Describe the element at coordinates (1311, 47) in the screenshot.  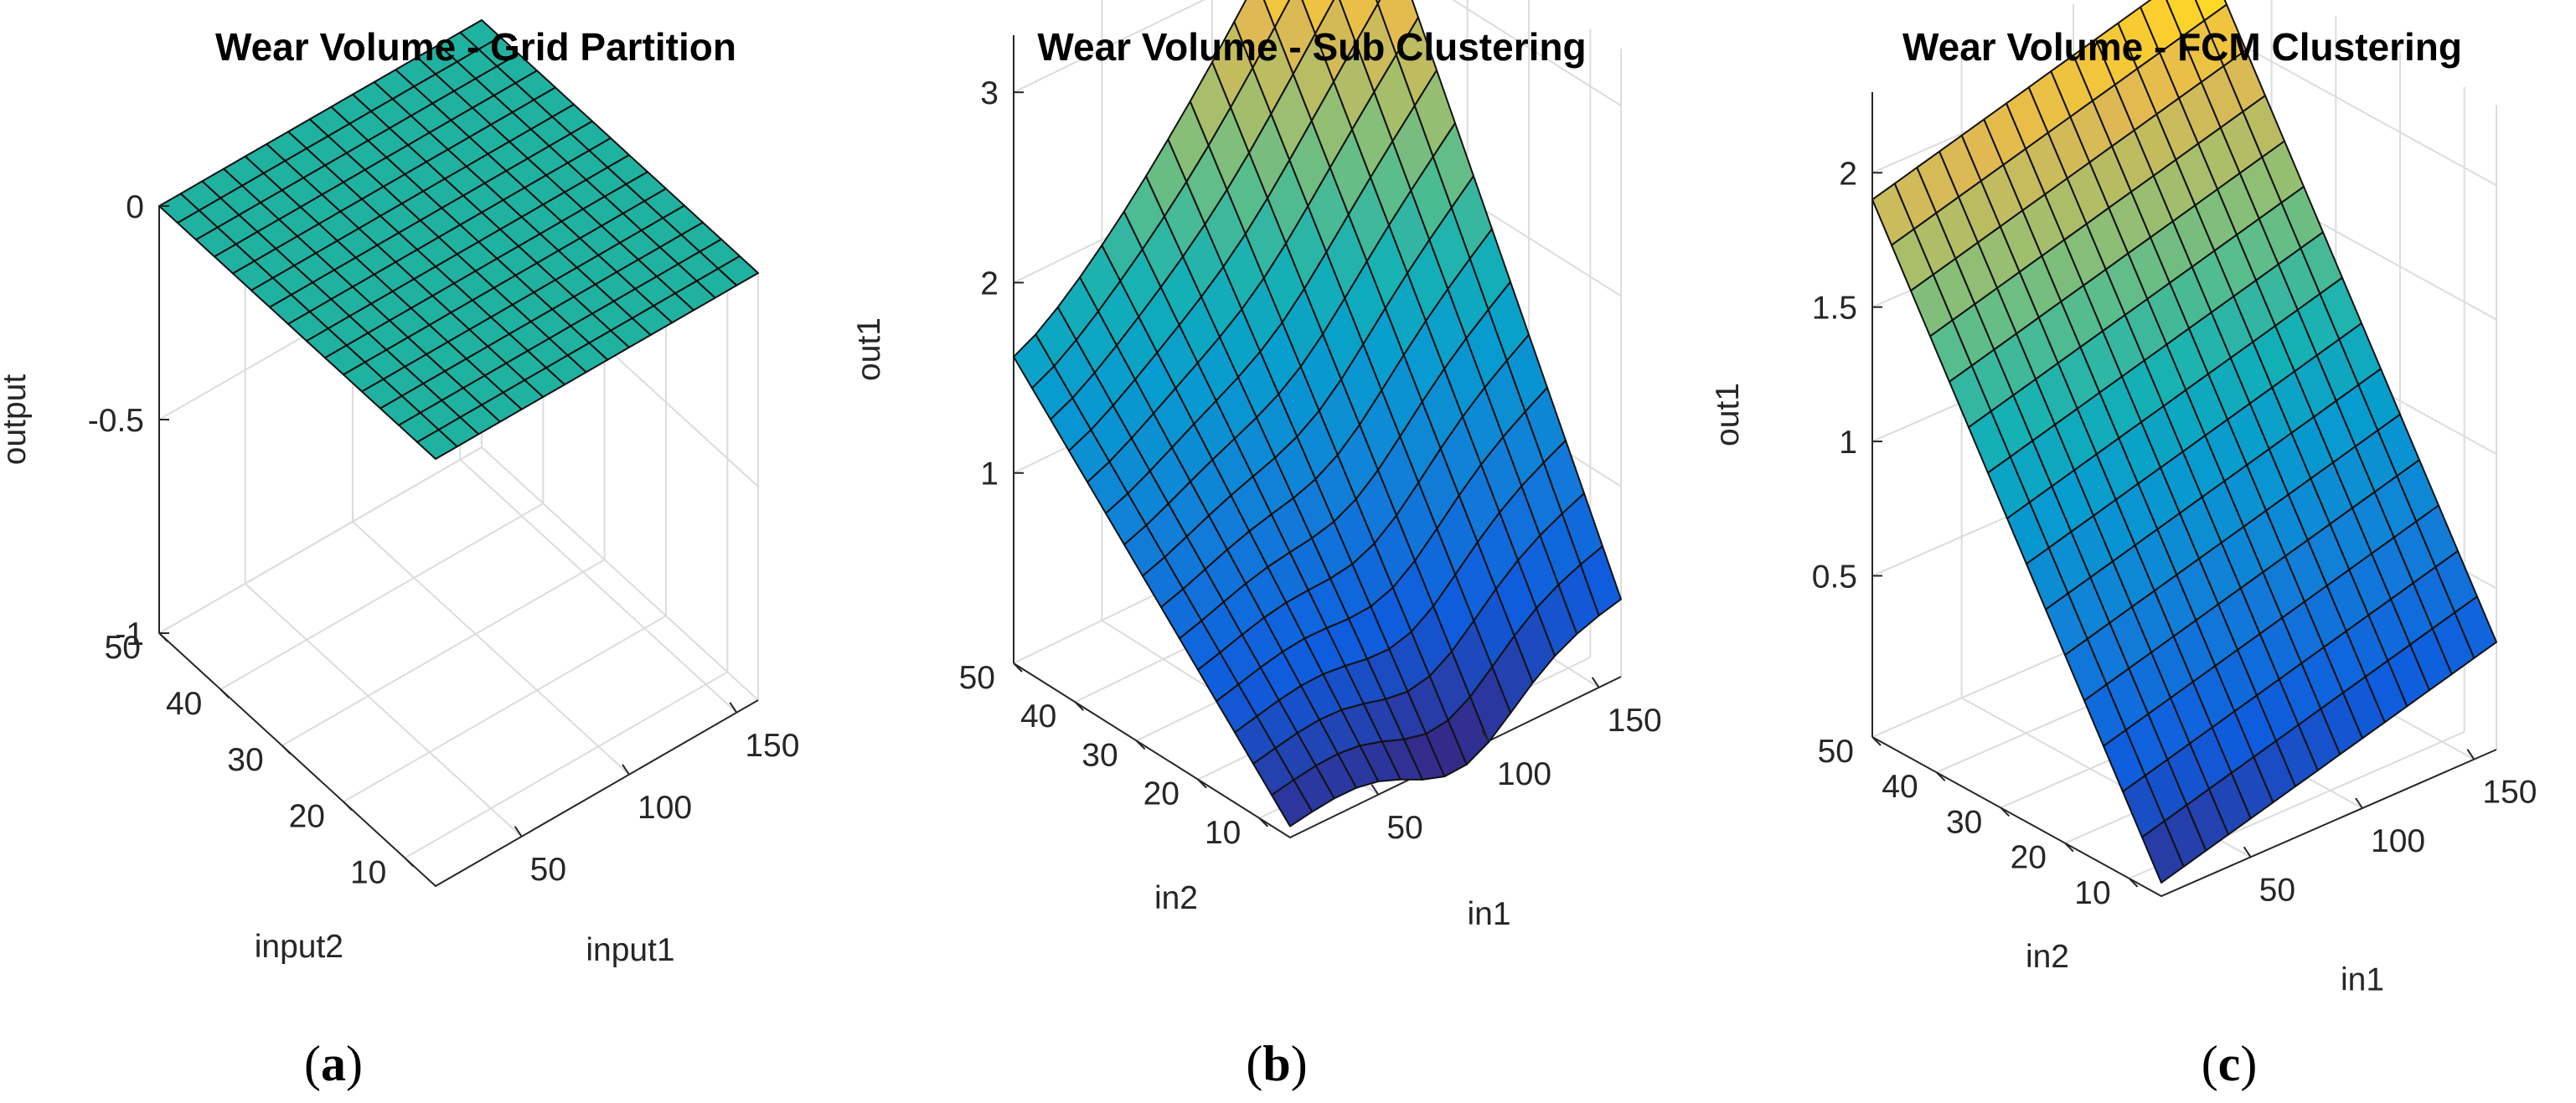
I see `chart-title: Wear Volume - Sub Clustering` at that location.